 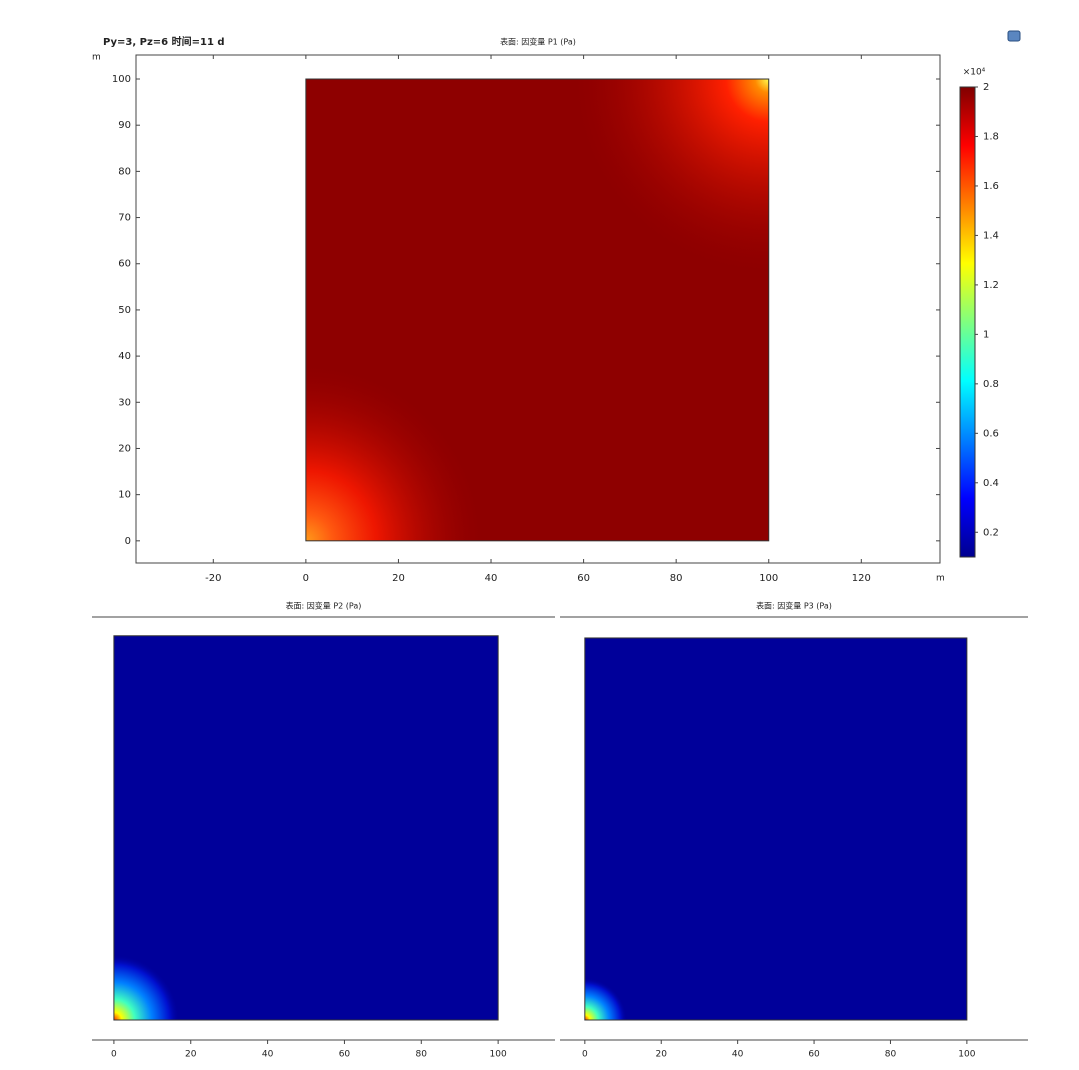 I want to click on colorbar-tick-label: 0.6, so click(x=991, y=433).